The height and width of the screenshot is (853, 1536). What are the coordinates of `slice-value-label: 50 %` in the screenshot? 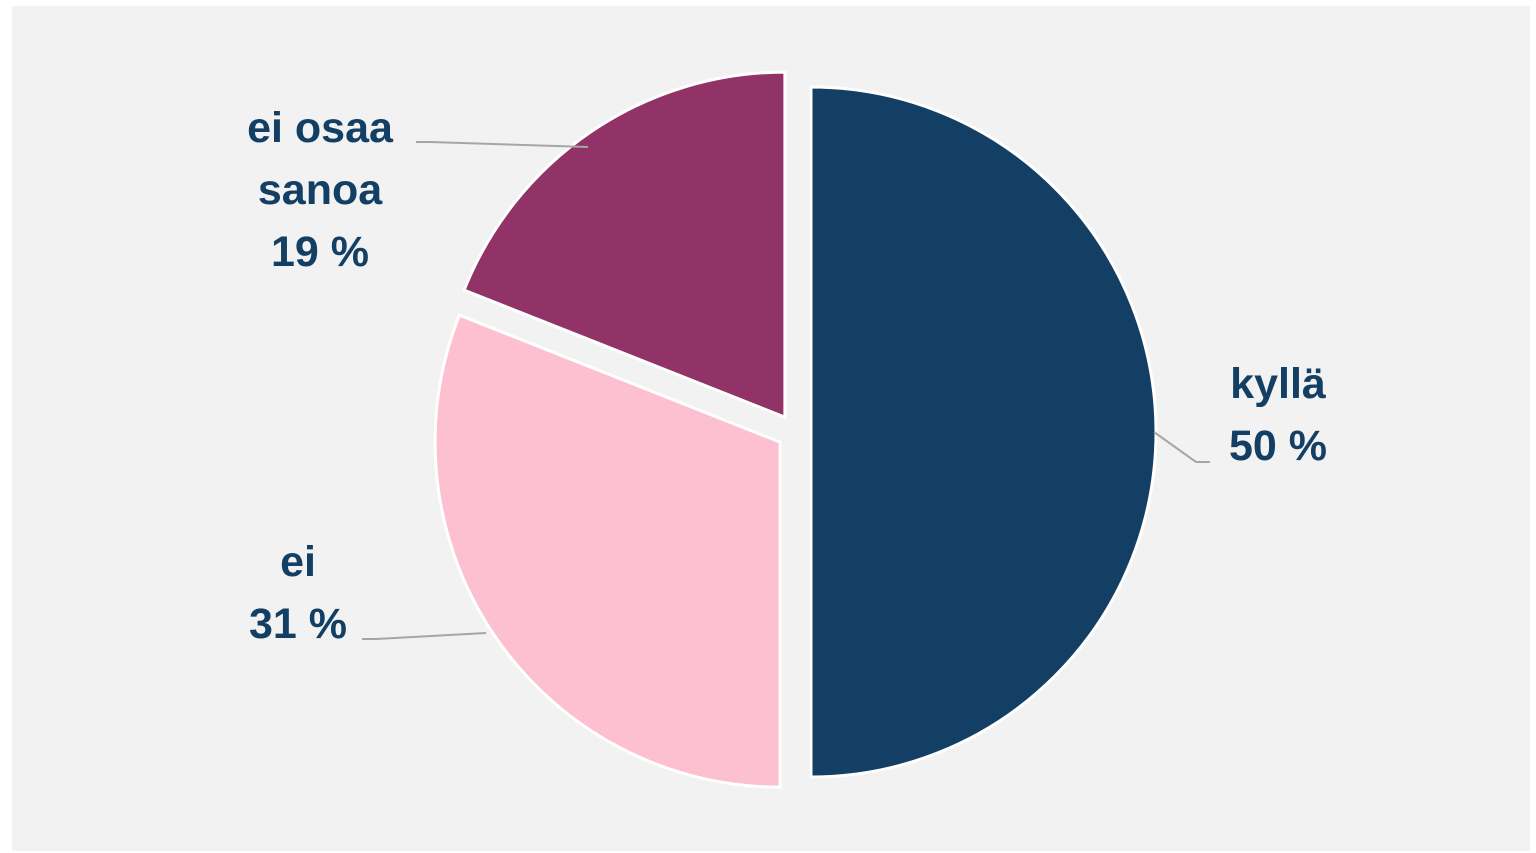 It's located at (1278, 446).